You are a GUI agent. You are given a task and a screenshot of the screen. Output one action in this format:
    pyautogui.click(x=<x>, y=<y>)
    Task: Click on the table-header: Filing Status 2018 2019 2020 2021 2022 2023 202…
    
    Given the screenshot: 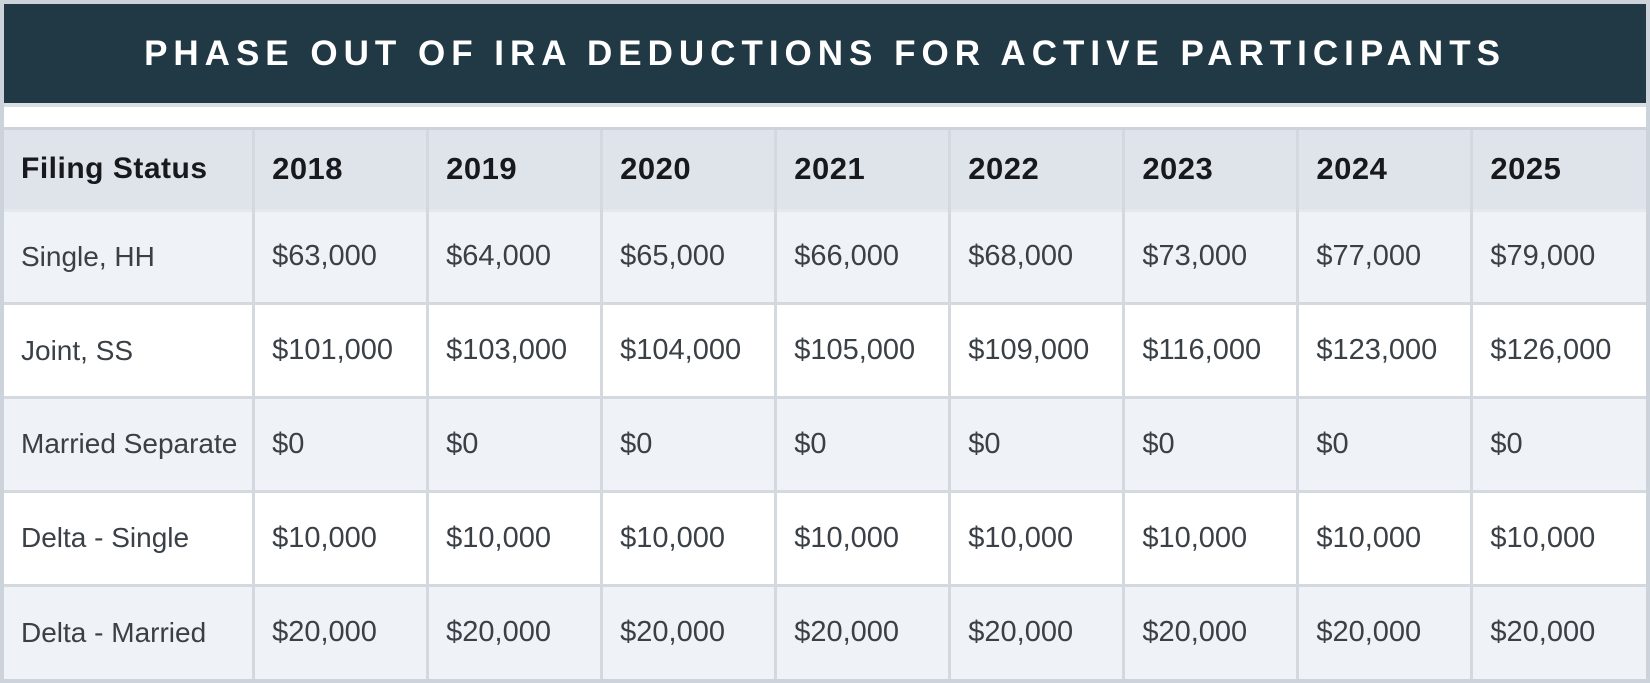 What is the action you would take?
    pyautogui.click(x=825, y=170)
    